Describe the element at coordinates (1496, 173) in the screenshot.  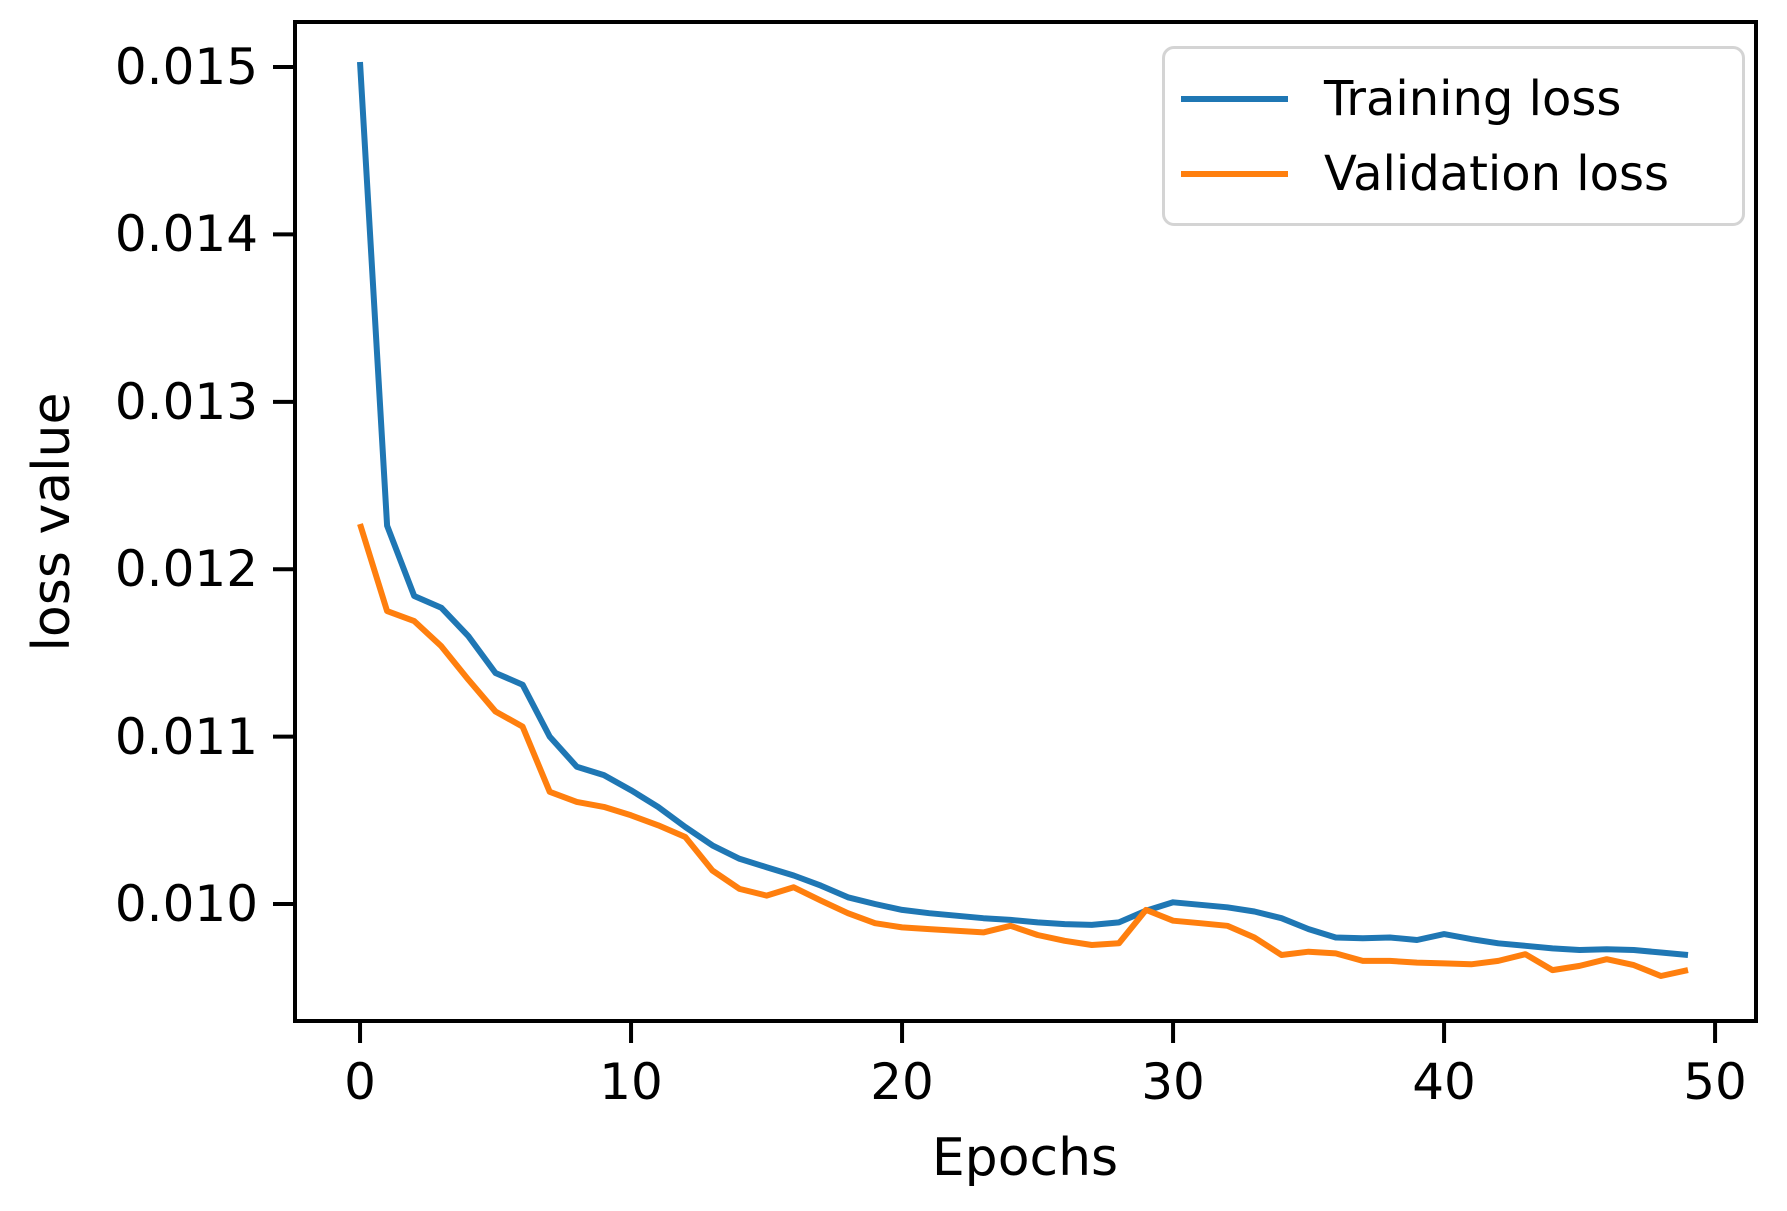
I see `legend-label-validation: Validation loss` at that location.